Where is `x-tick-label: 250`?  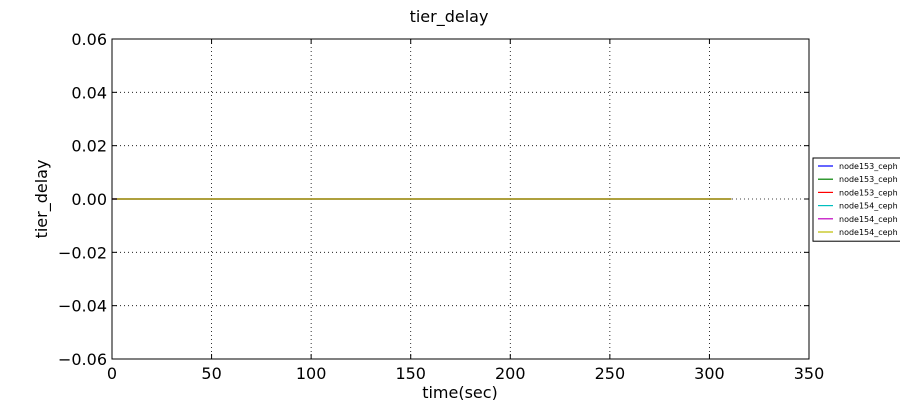 x-tick-label: 250 is located at coordinates (610, 373).